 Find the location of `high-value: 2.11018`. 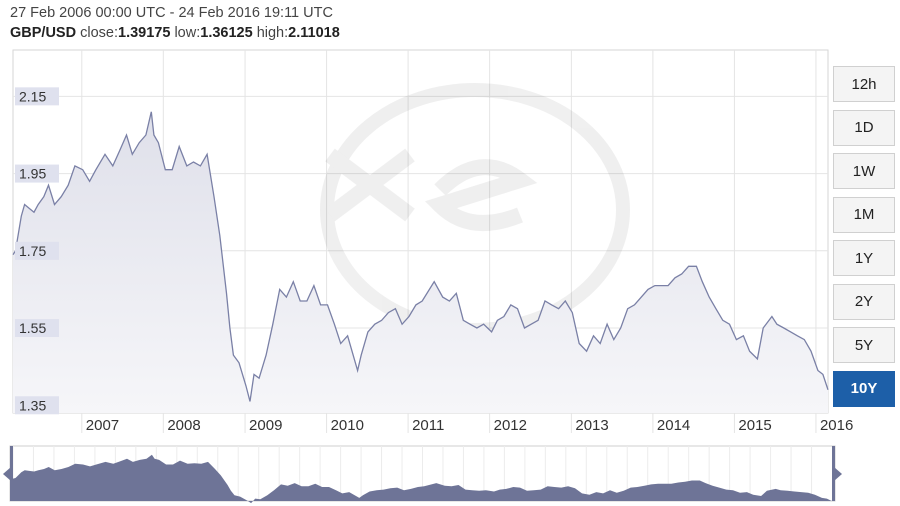

high-value: 2.11018 is located at coordinates (314, 33).